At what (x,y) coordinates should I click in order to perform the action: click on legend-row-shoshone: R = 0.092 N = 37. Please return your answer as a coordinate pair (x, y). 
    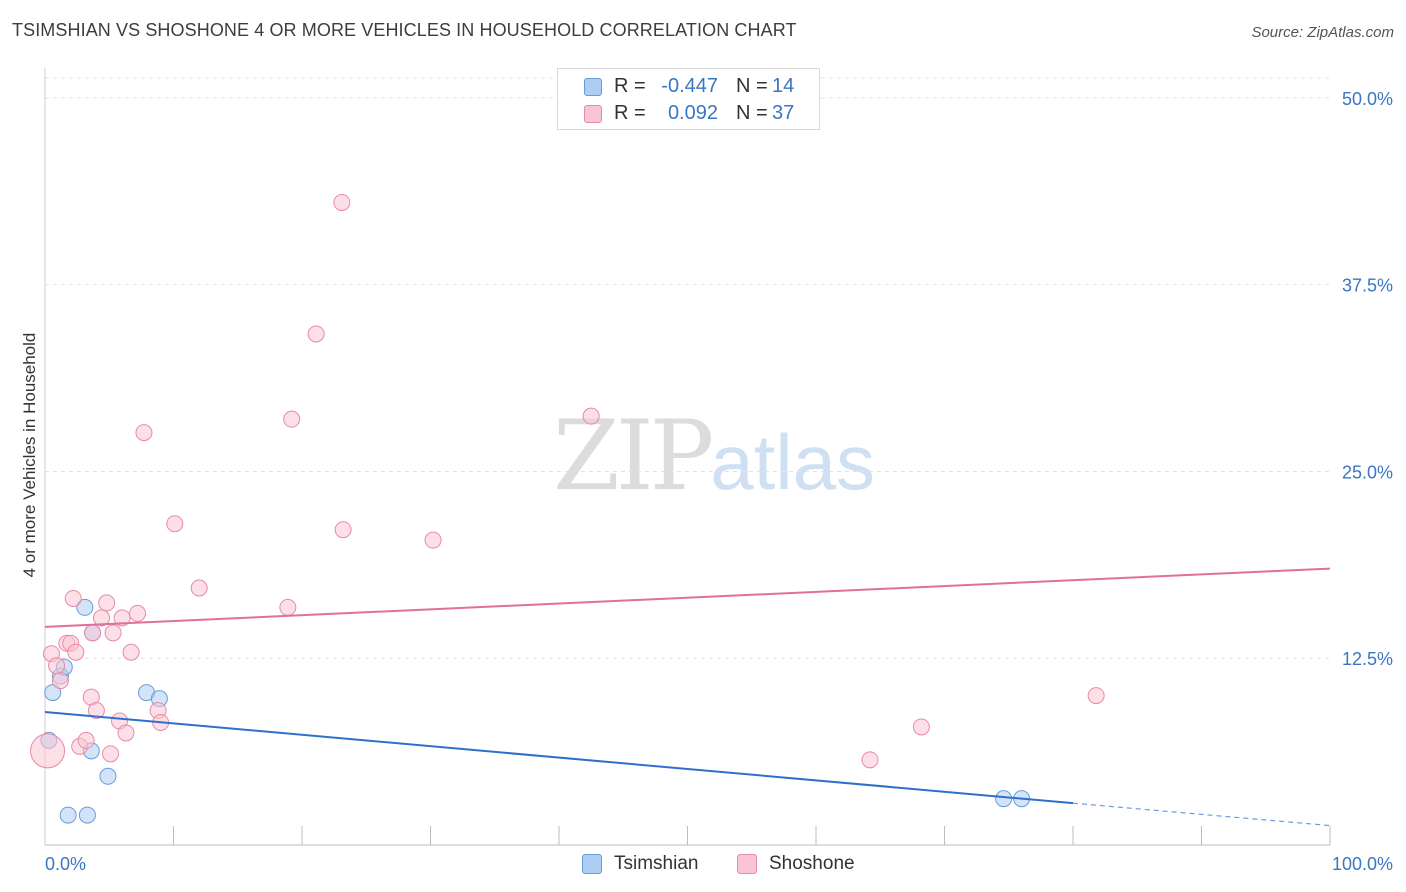
    Looking at the image, I should click on (688, 114).